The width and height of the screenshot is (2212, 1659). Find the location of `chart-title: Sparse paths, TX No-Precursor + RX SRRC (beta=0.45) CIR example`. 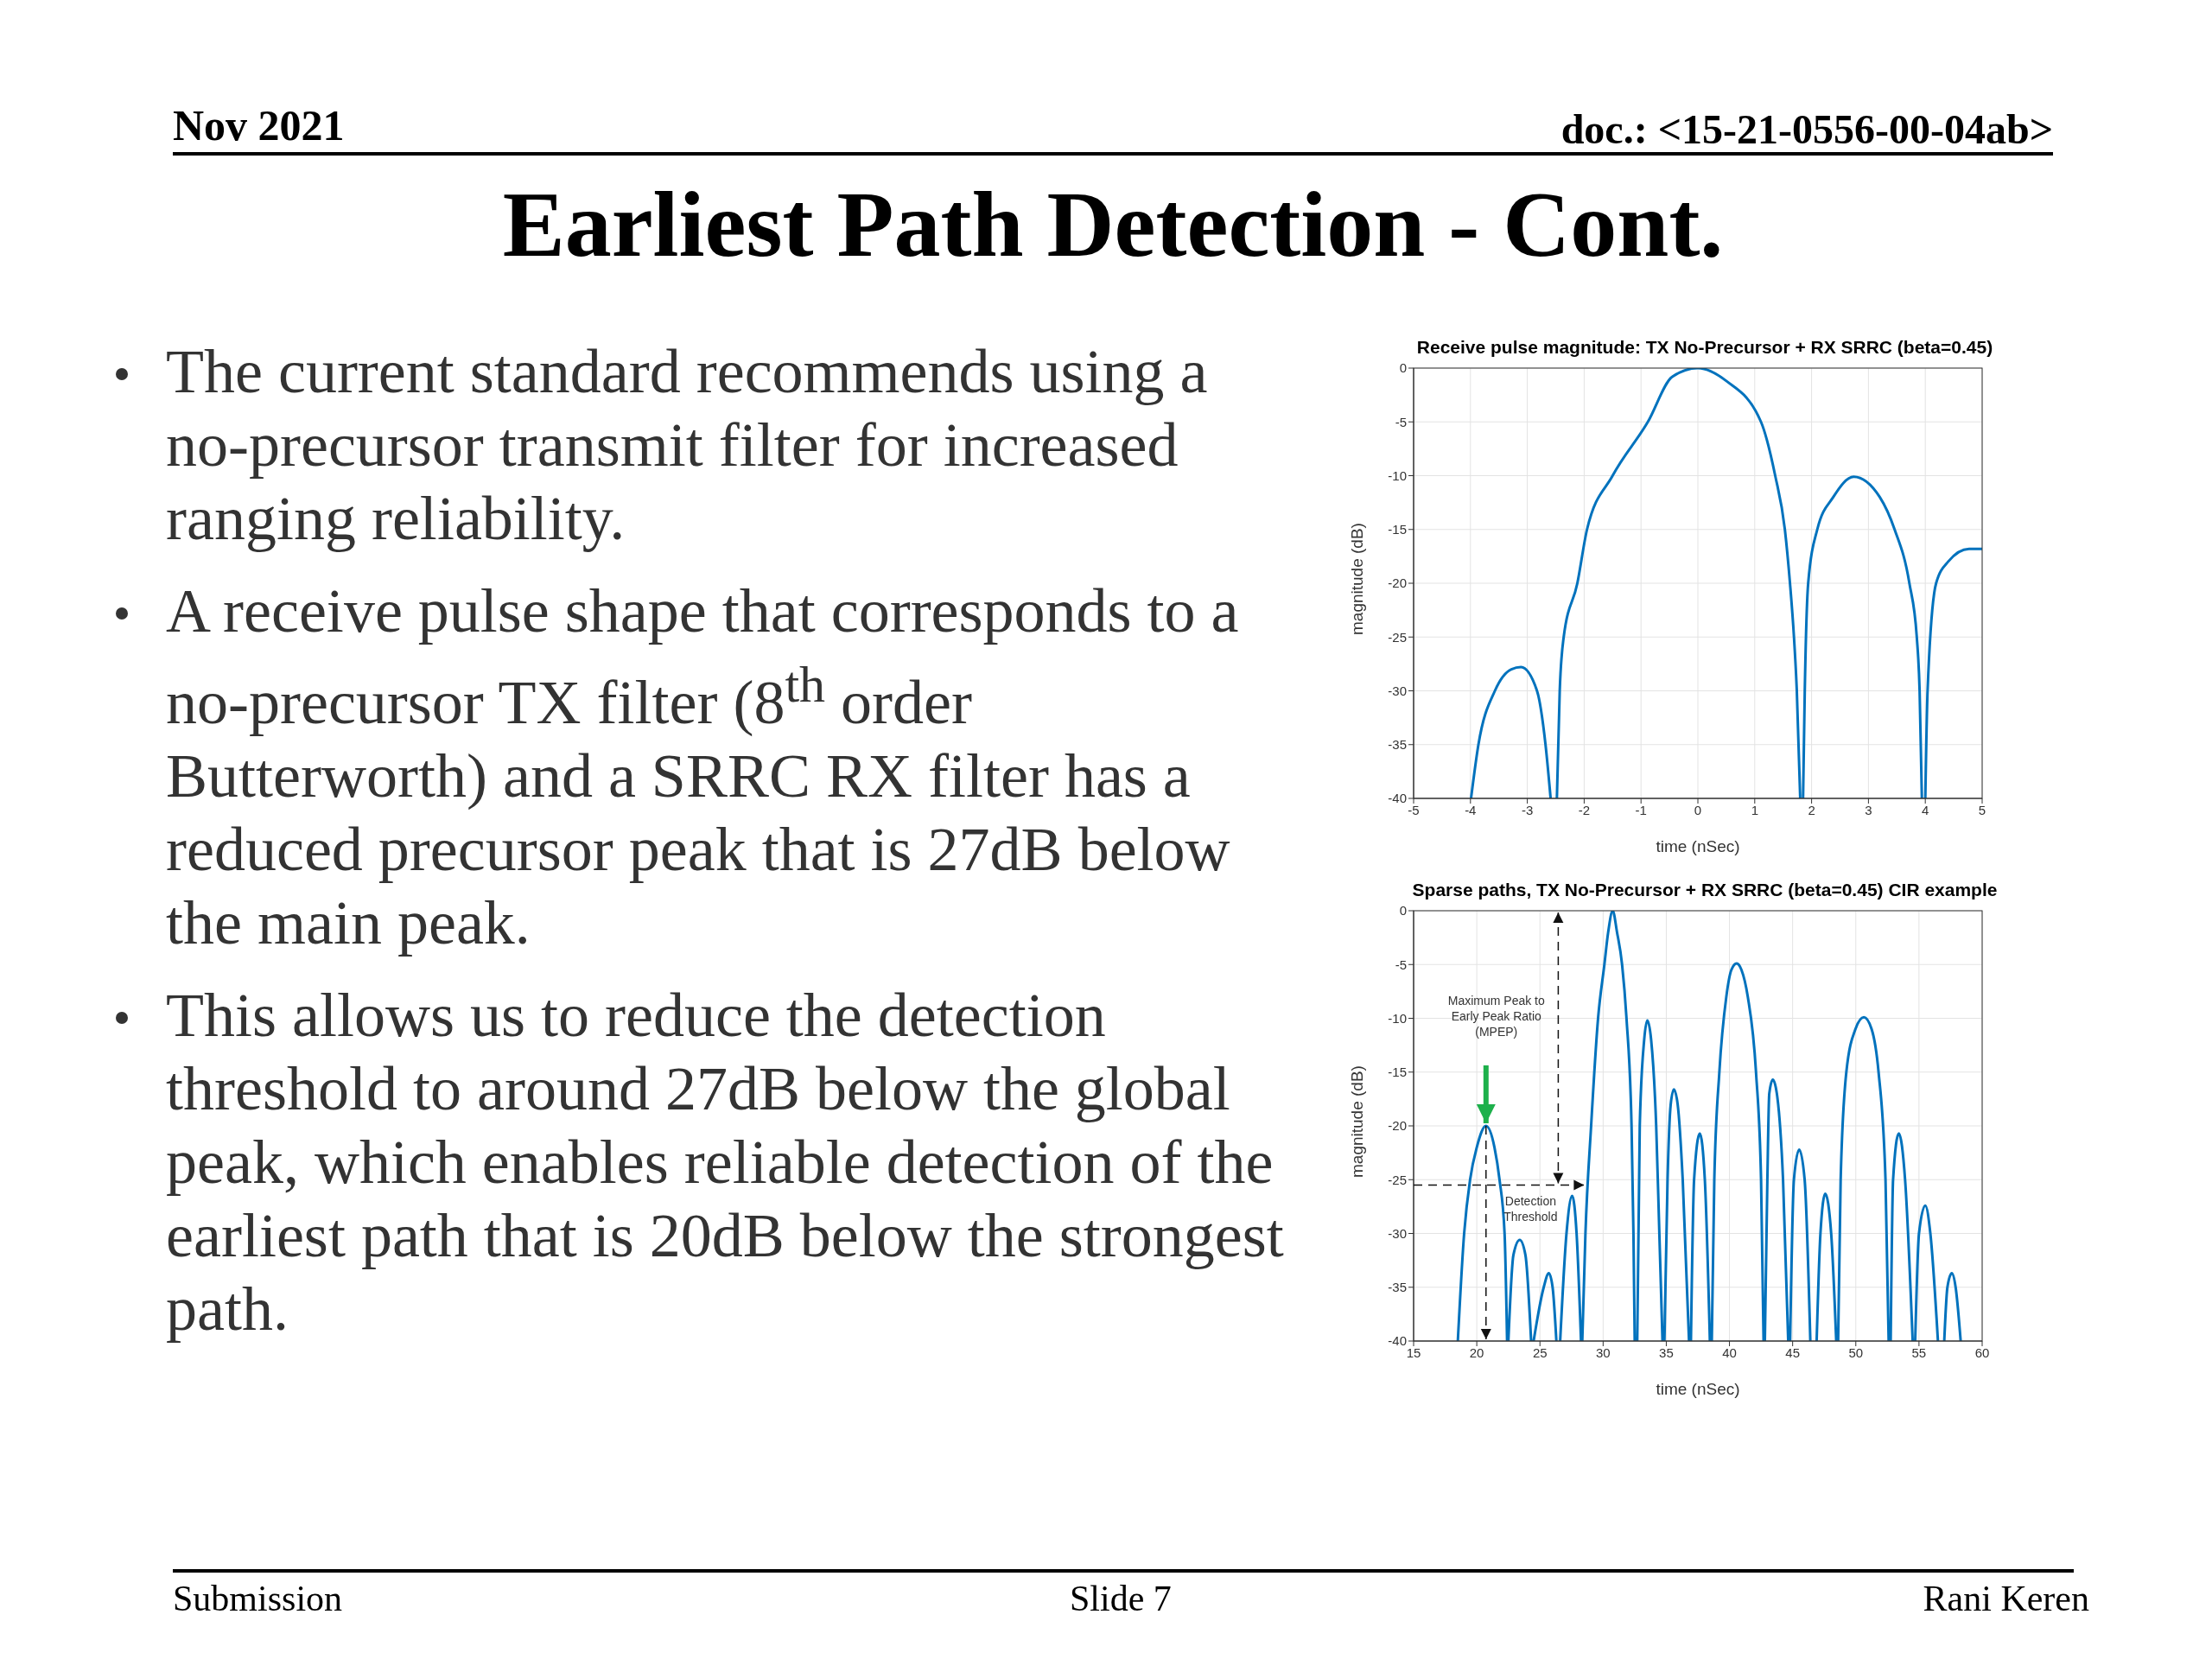

chart-title: Sparse paths, TX No-Precursor + RX SRRC (beta=0.45) CIR example is located at coordinates (1705, 890).